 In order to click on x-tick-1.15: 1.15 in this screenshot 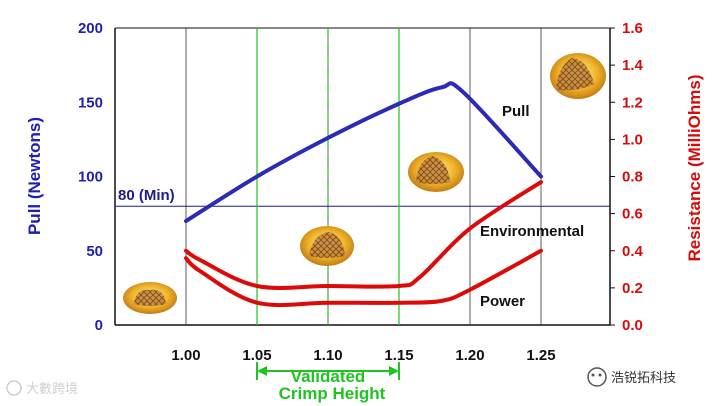, I will do `click(398, 355)`.